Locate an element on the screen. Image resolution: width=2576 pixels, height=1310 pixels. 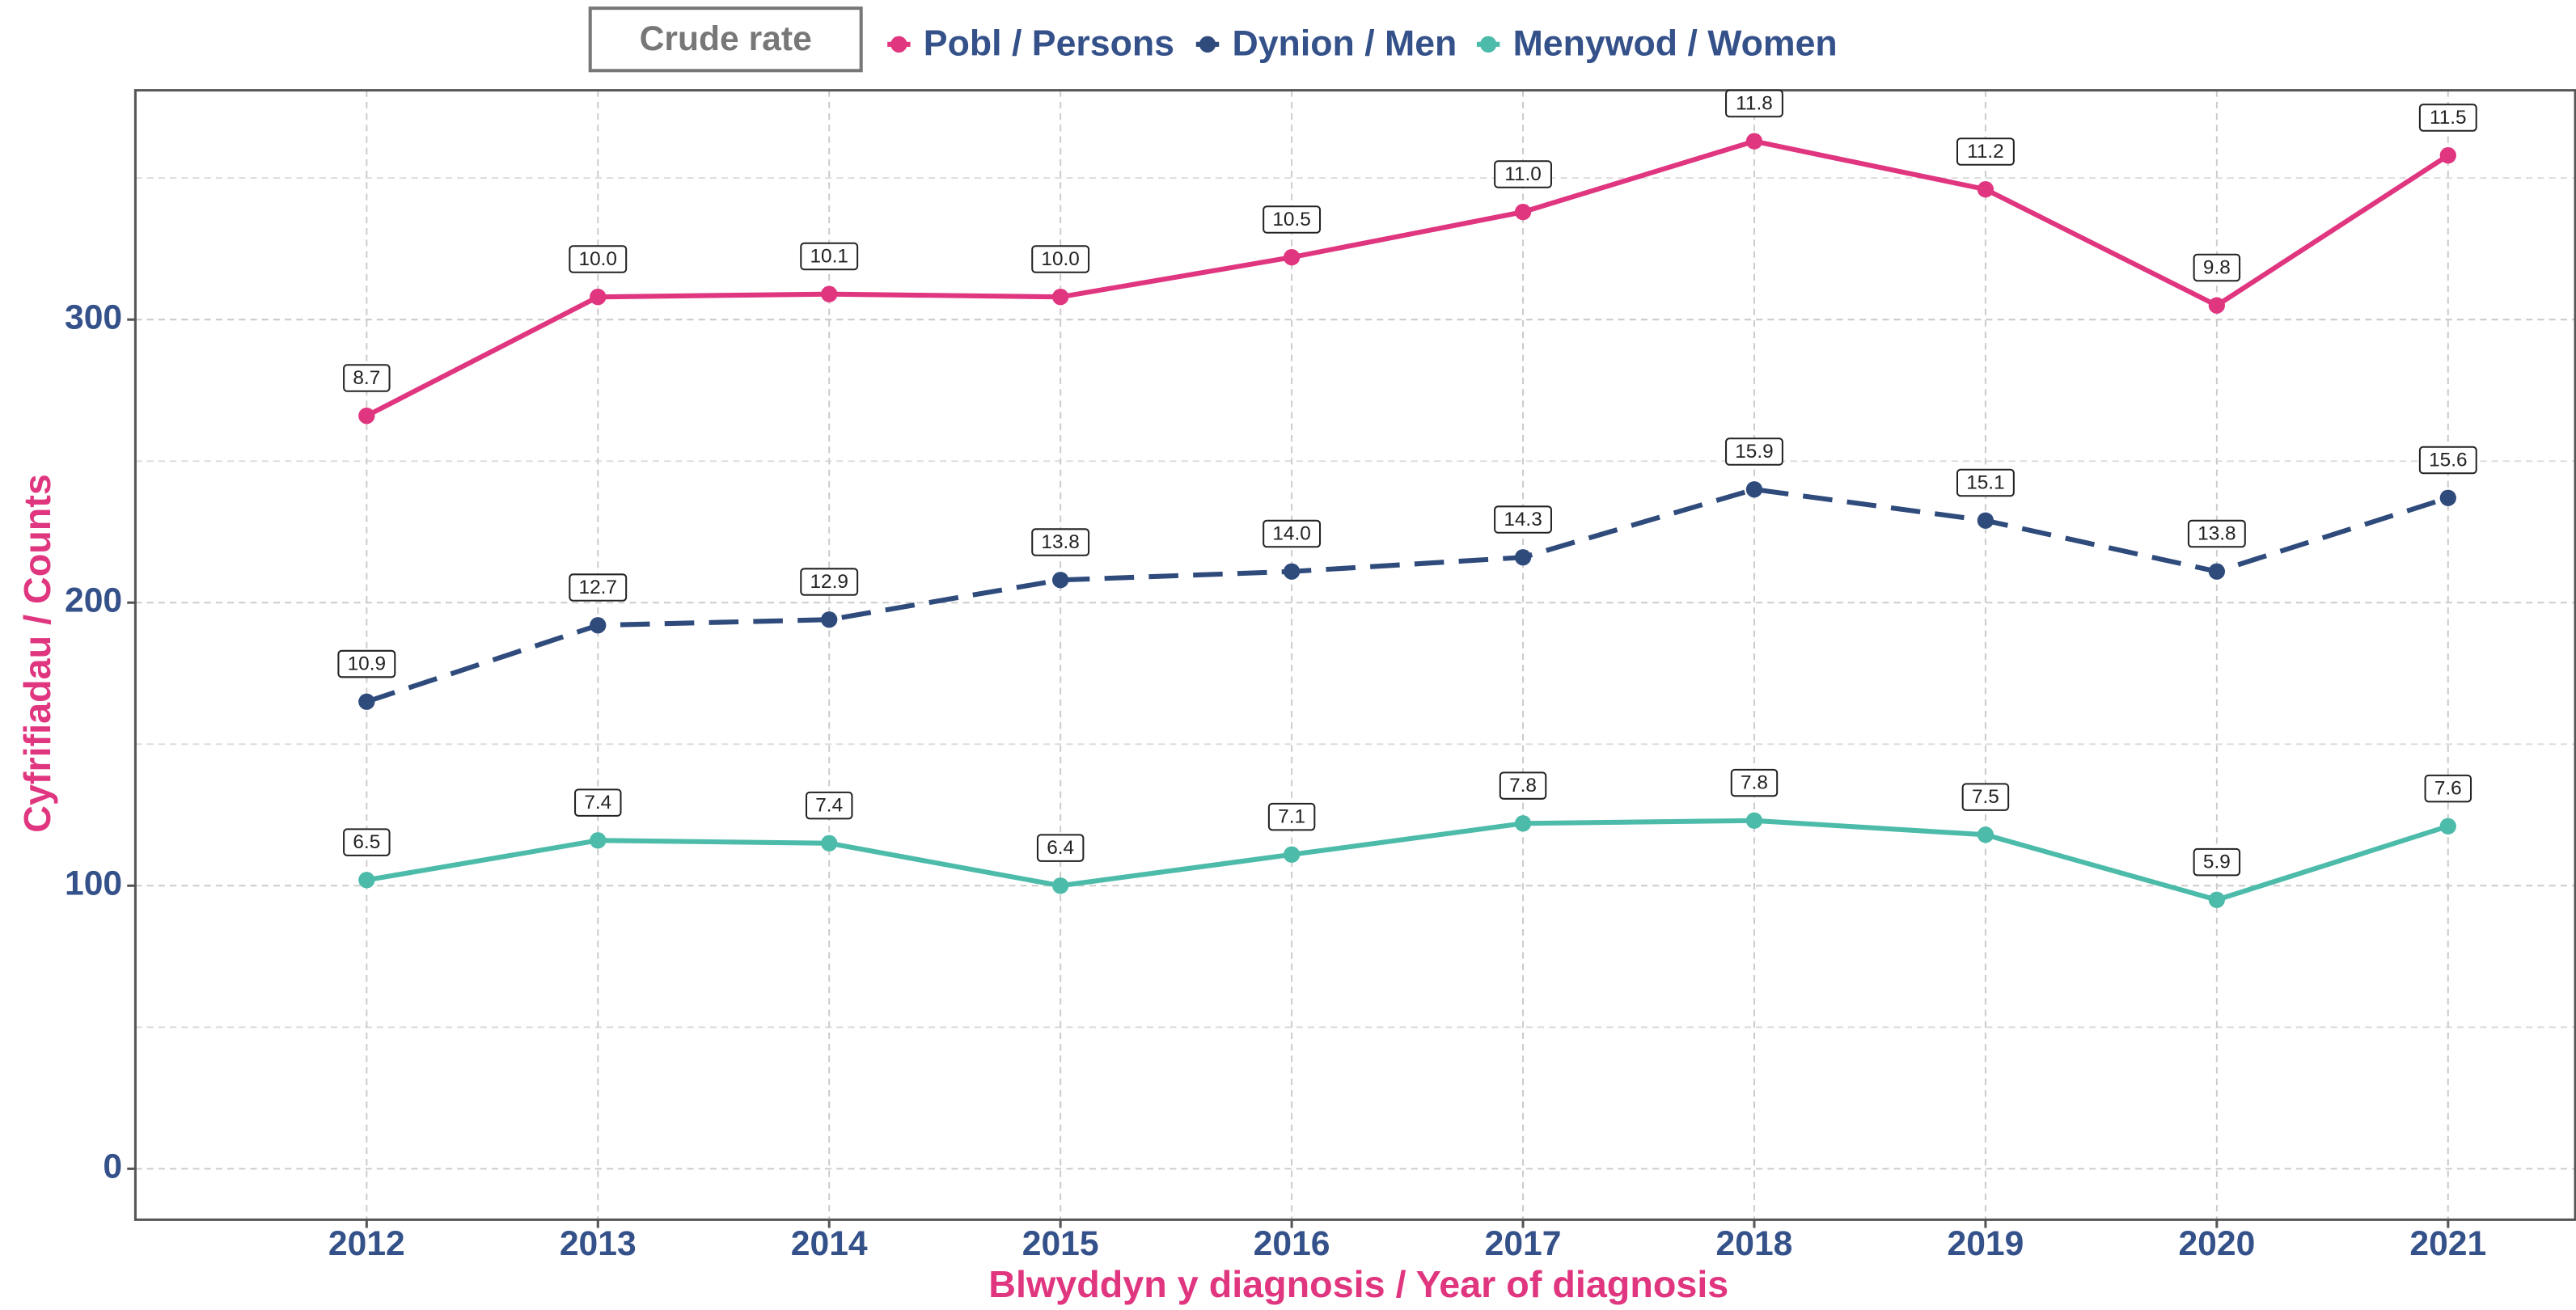
x-axis-title: Blwyddyn y diagnosis / Year of diagnosis is located at coordinates (1358, 1284).